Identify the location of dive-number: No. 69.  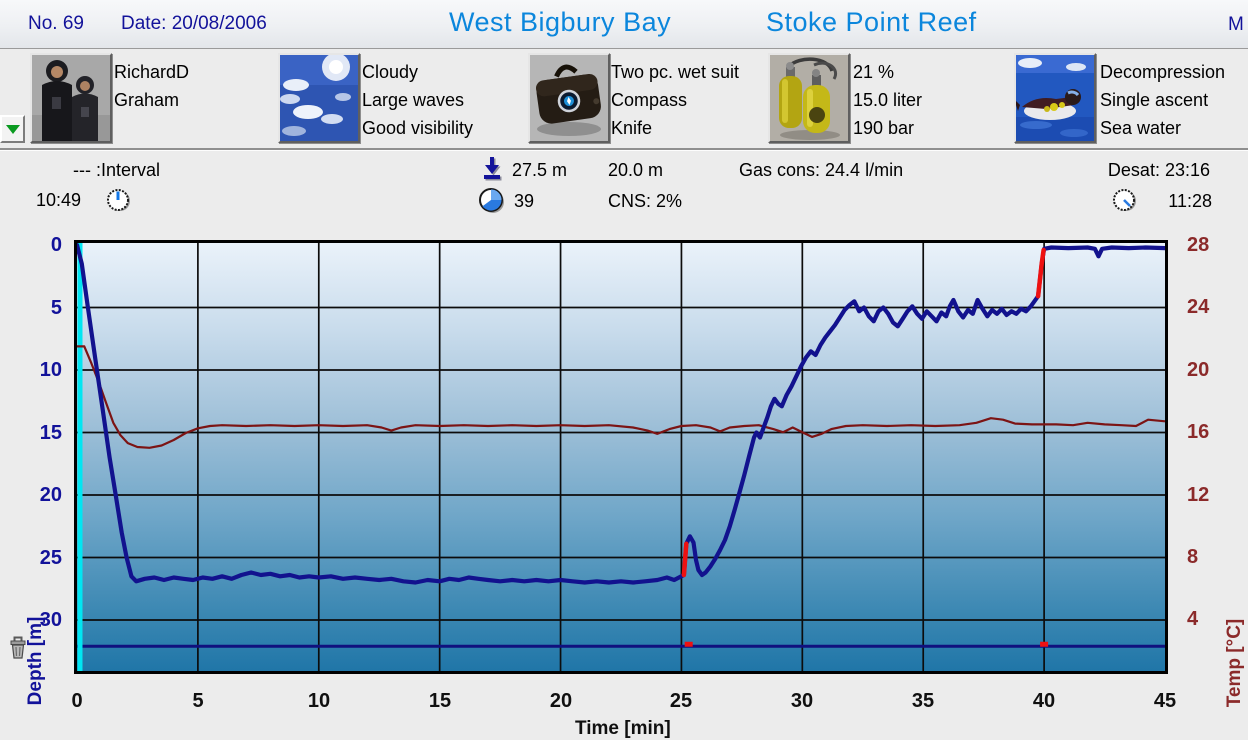
(56, 23).